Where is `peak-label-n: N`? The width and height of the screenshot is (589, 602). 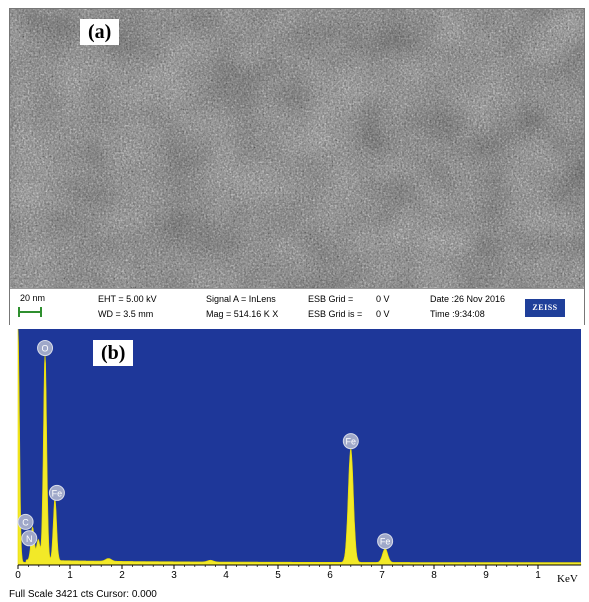 peak-label-n: N is located at coordinates (29, 539).